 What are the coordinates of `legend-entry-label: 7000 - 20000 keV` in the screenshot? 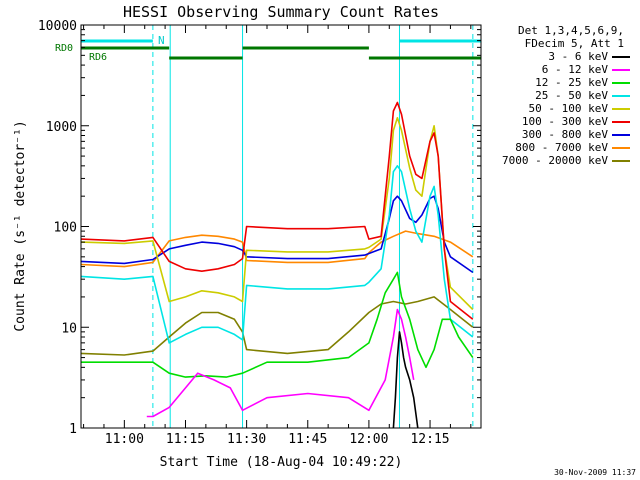 It's located at (555, 160).